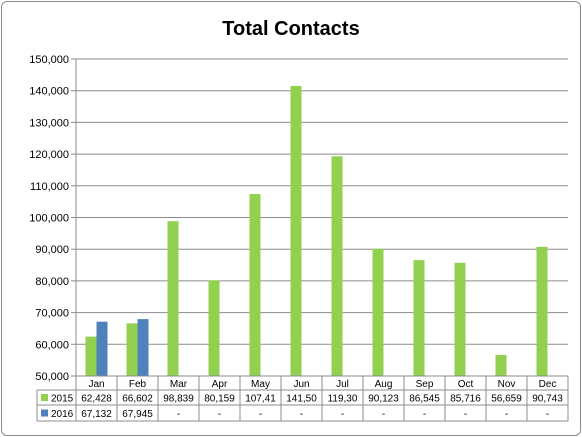 This screenshot has height=437, width=582. I want to click on bar-2015-Nov, so click(501, 365).